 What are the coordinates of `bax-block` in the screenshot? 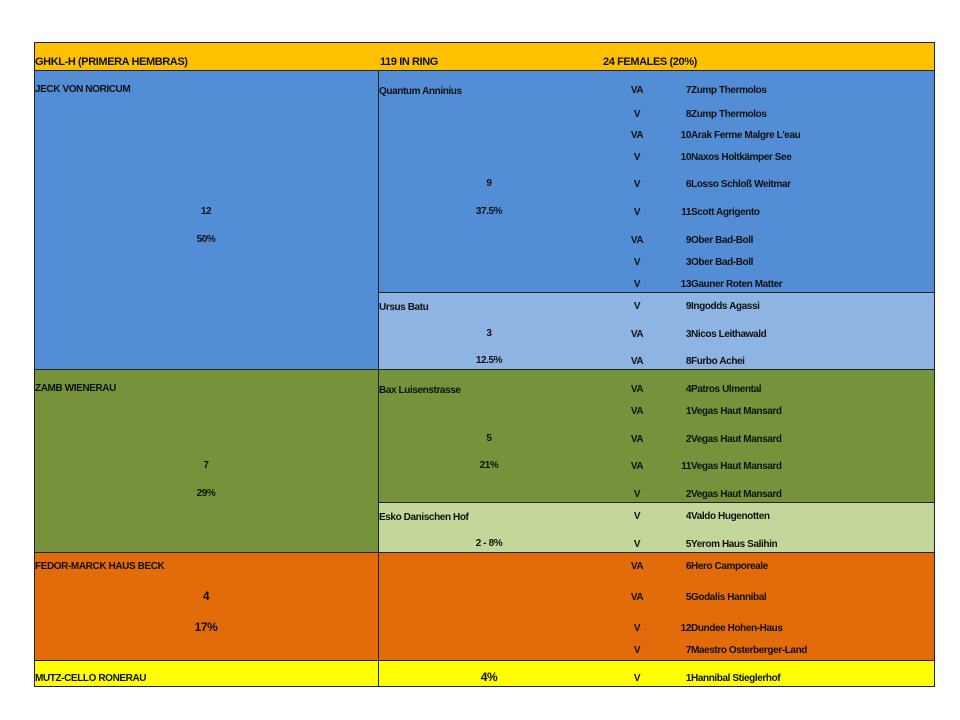 It's located at (656, 435).